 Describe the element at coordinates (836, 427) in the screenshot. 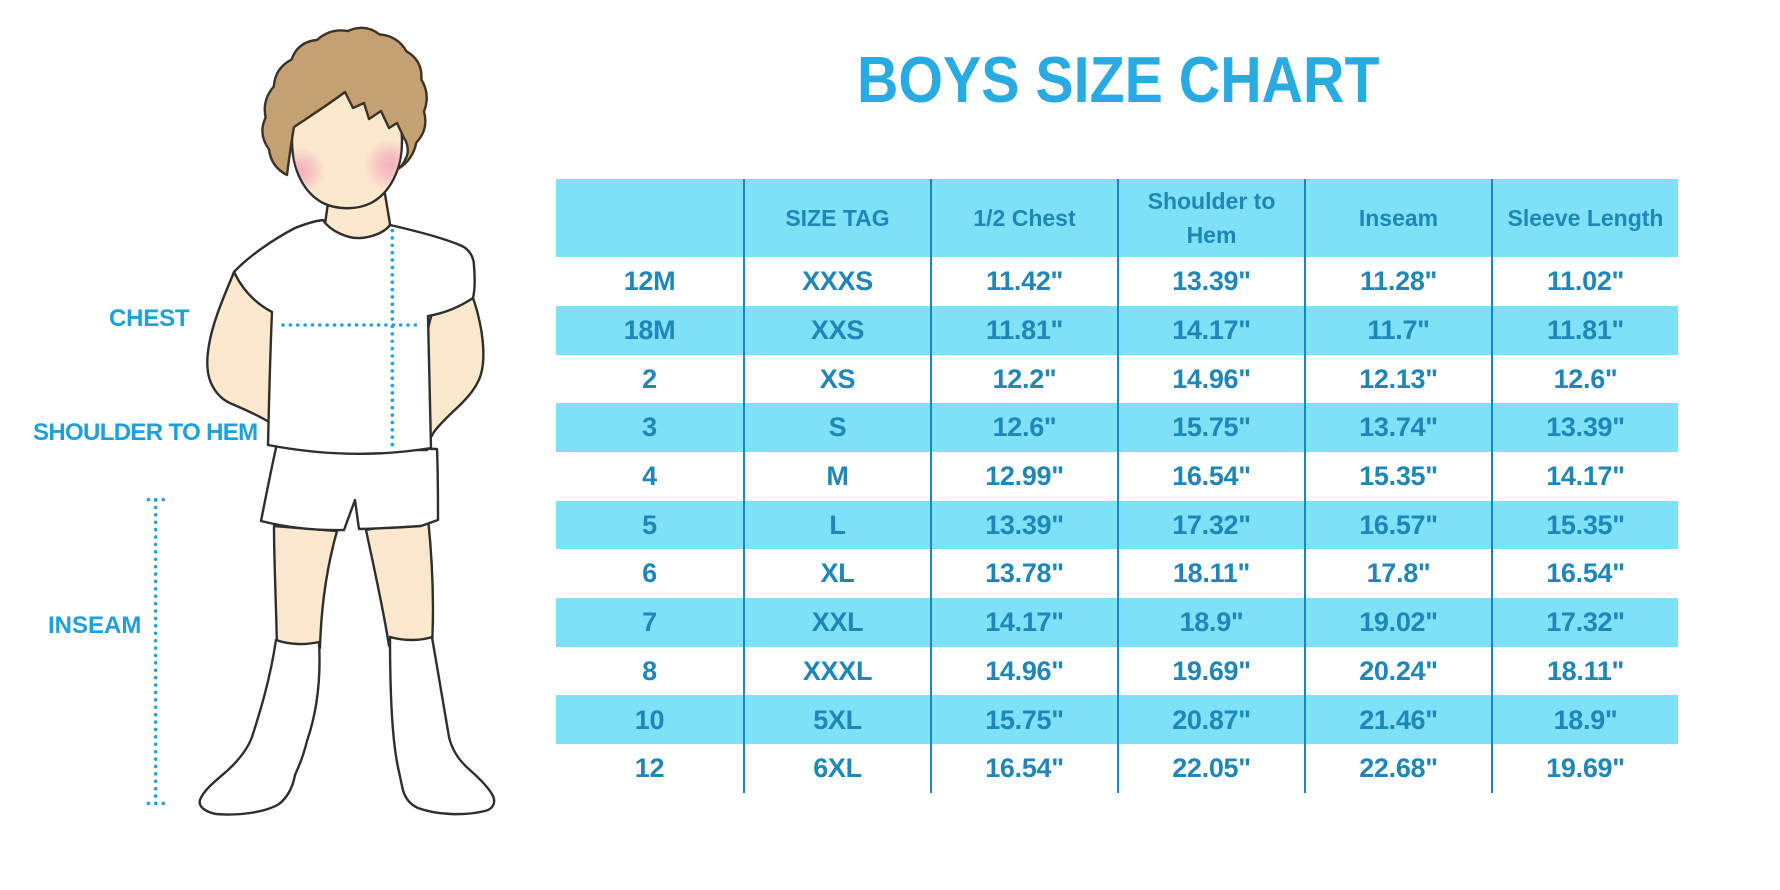

I see `table-cell: S` at that location.